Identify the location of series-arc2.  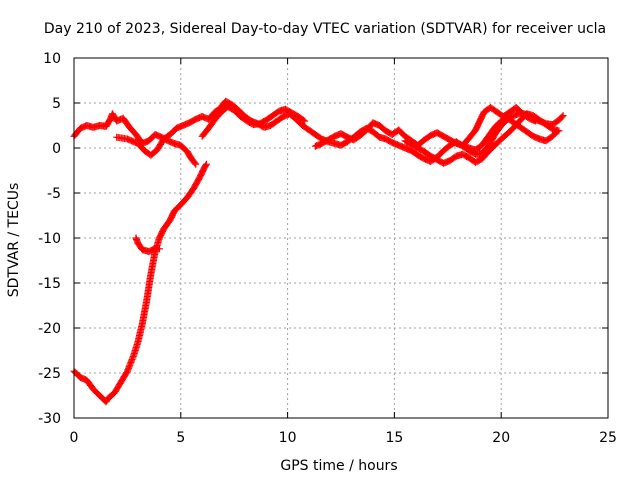
(147, 244).